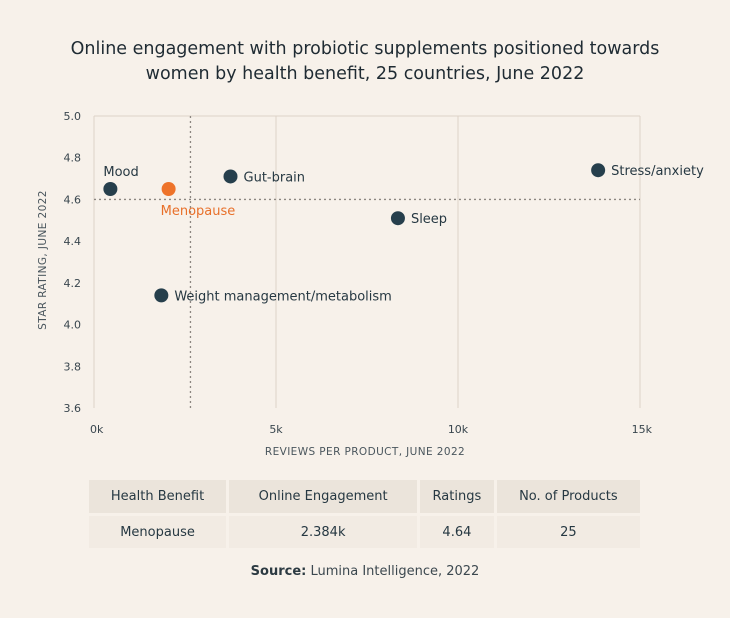 The image size is (730, 618). Describe the element at coordinates (642, 429) in the screenshot. I see `x-tick-label: 15k` at that location.